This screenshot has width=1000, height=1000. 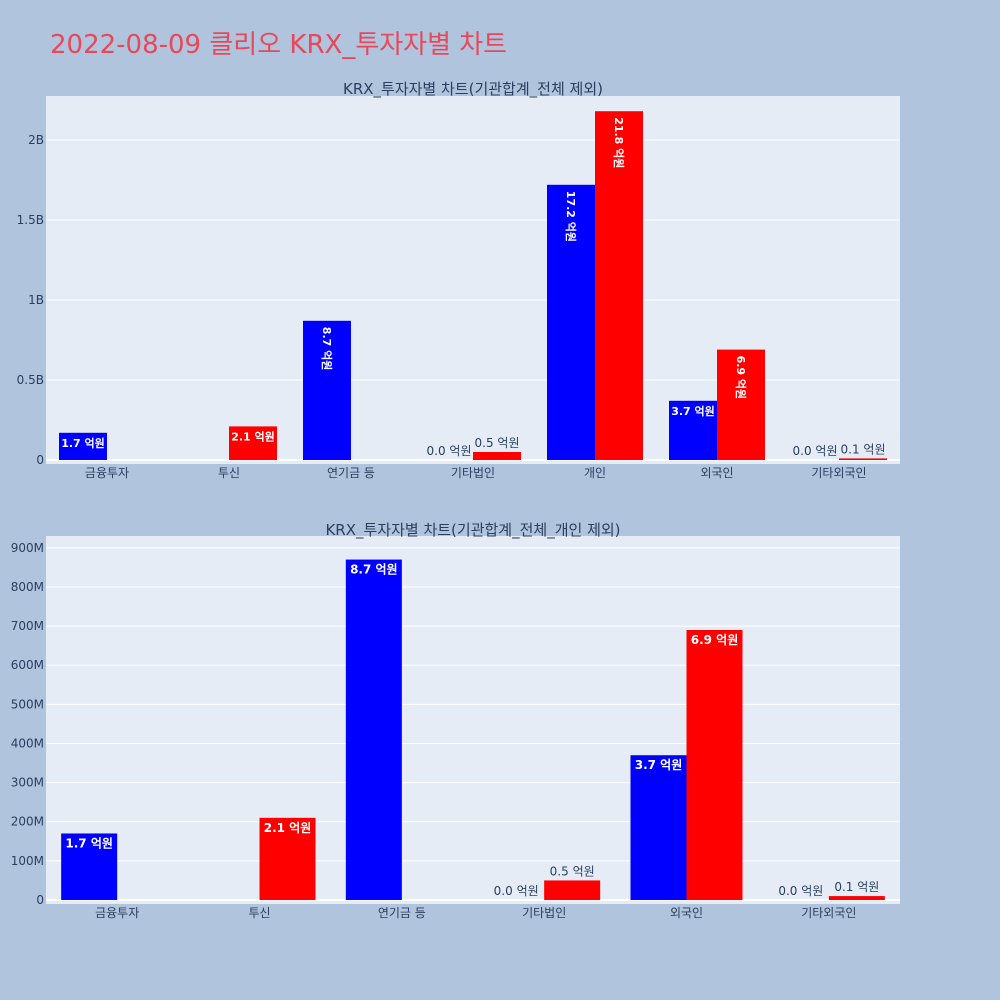 I want to click on y-tick-label: 1B, so click(x=36, y=300).